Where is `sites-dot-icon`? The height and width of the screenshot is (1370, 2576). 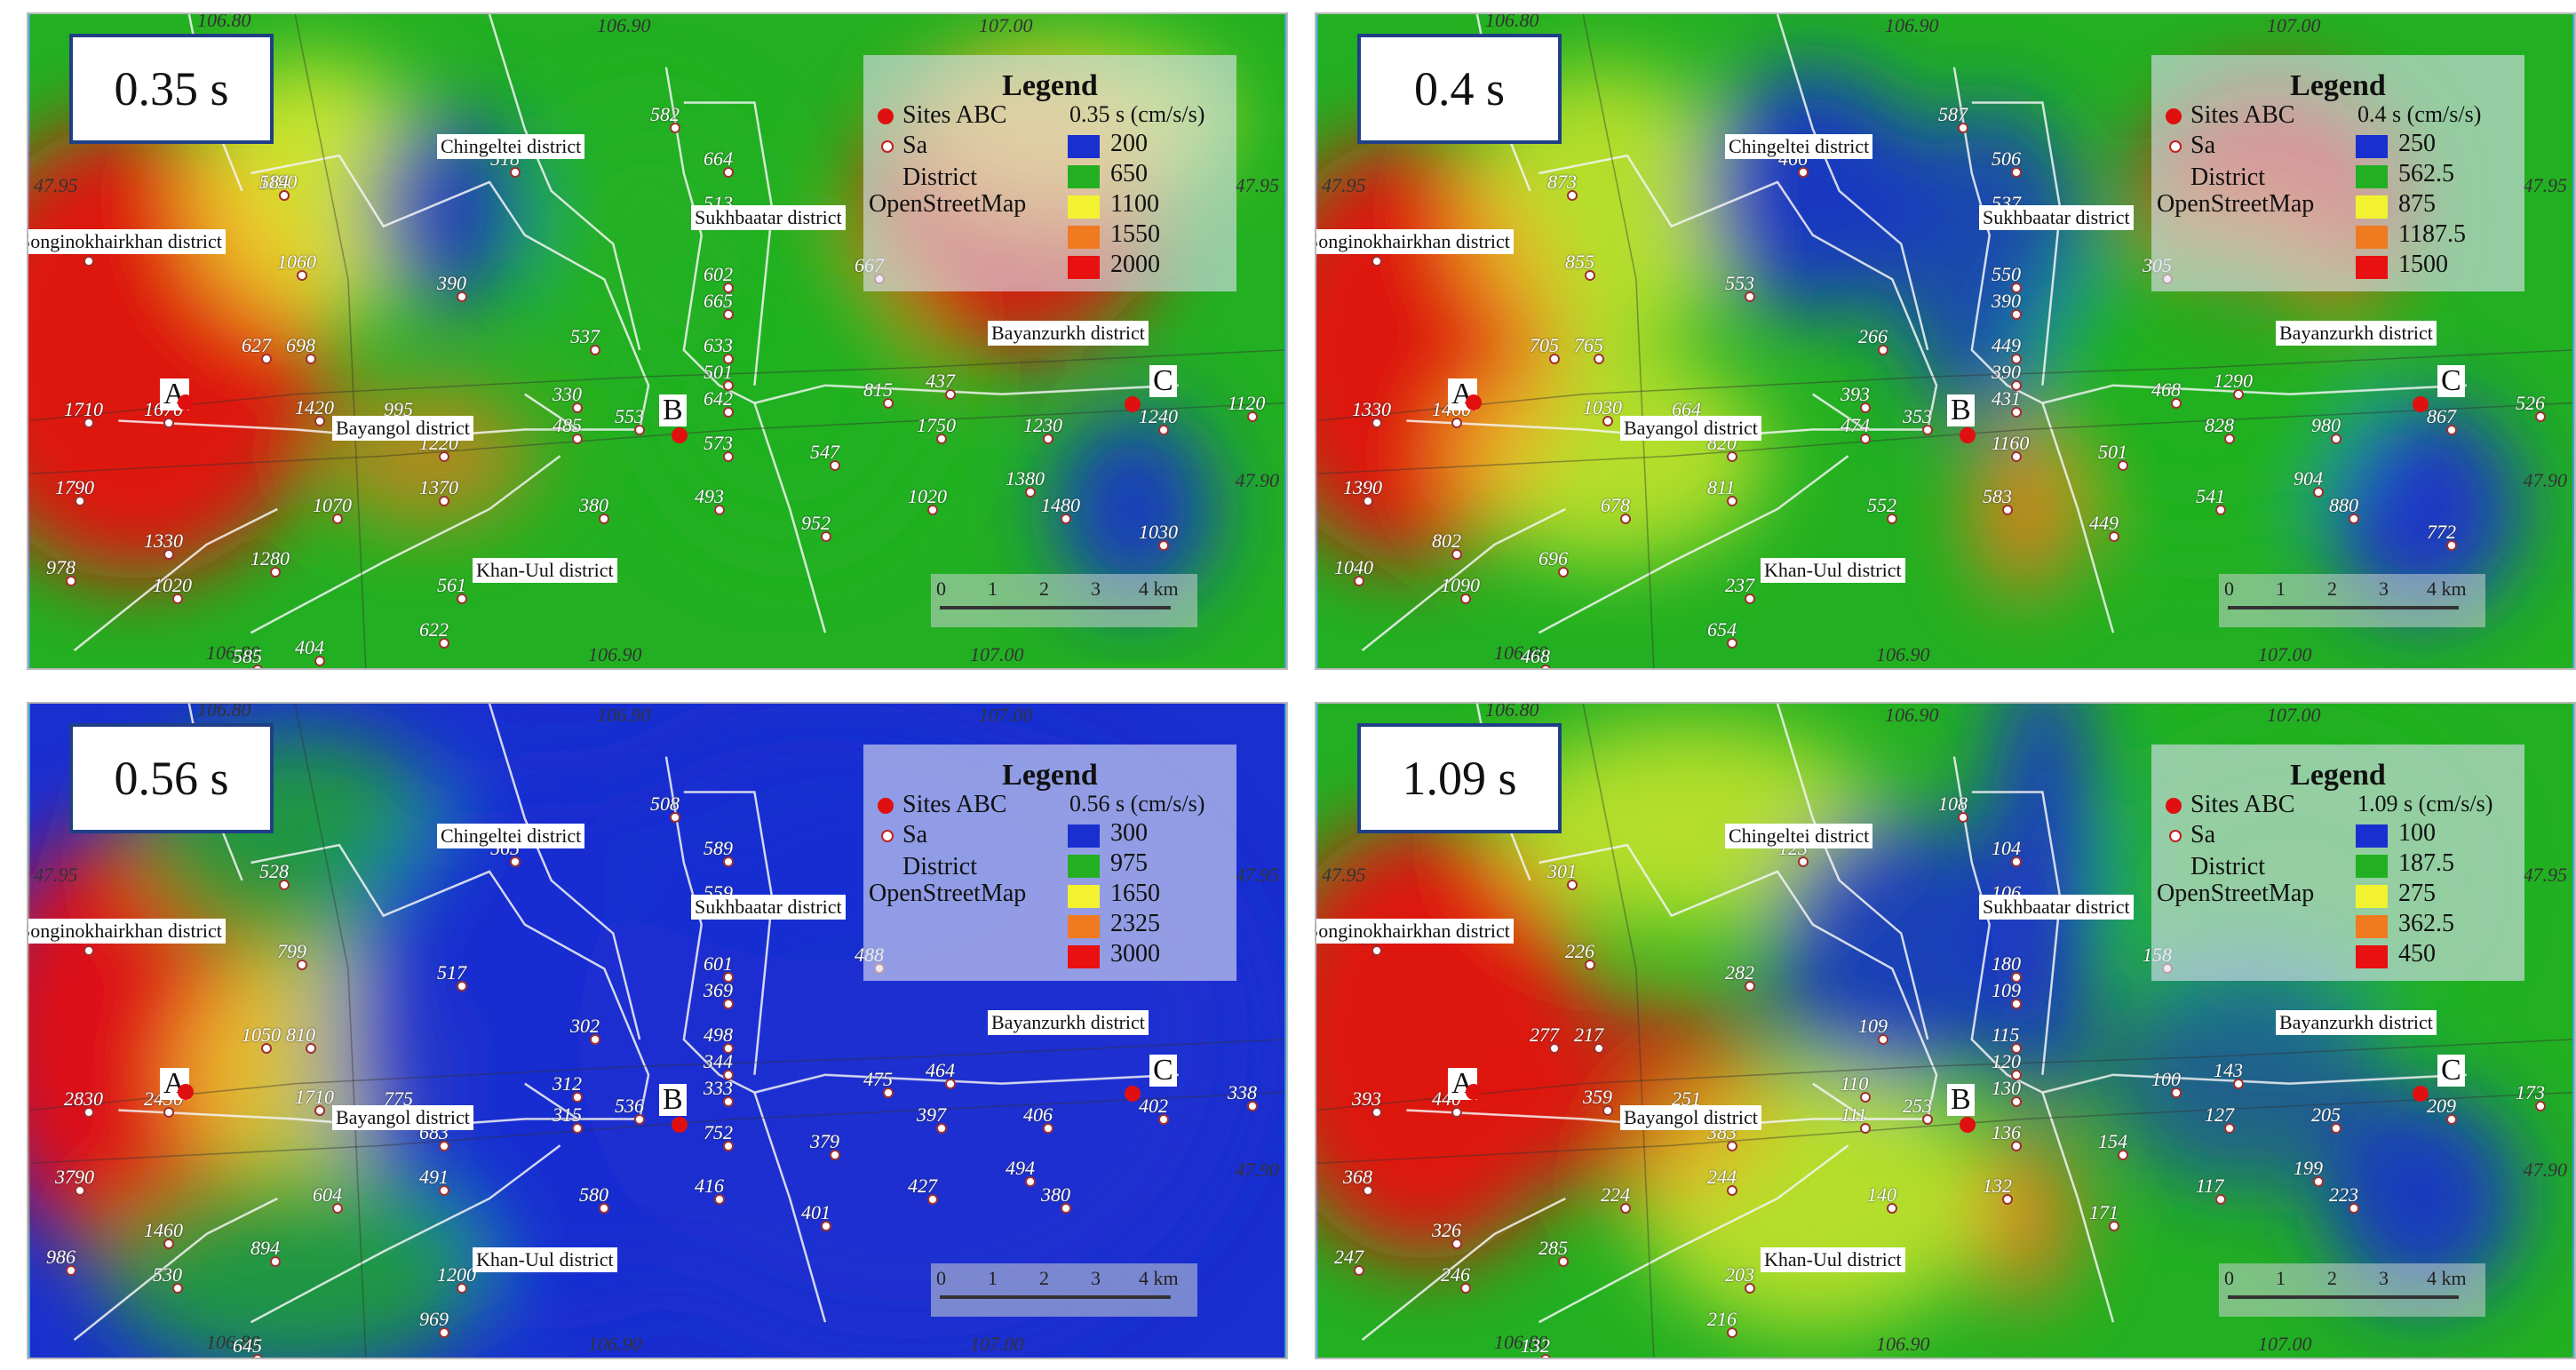
sites-dot-icon is located at coordinates (886, 806).